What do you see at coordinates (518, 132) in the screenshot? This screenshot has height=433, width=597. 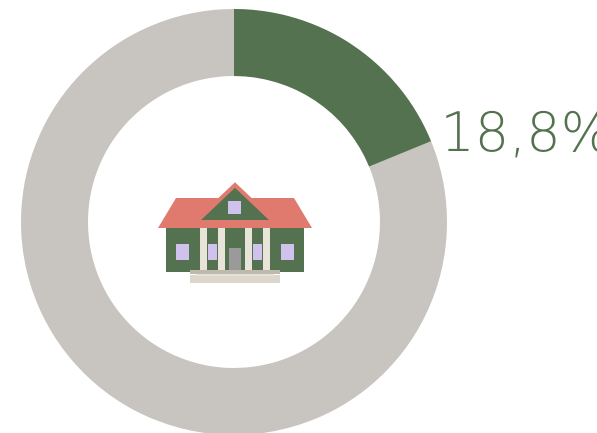 I see `data-label: 18,8%` at bounding box center [518, 132].